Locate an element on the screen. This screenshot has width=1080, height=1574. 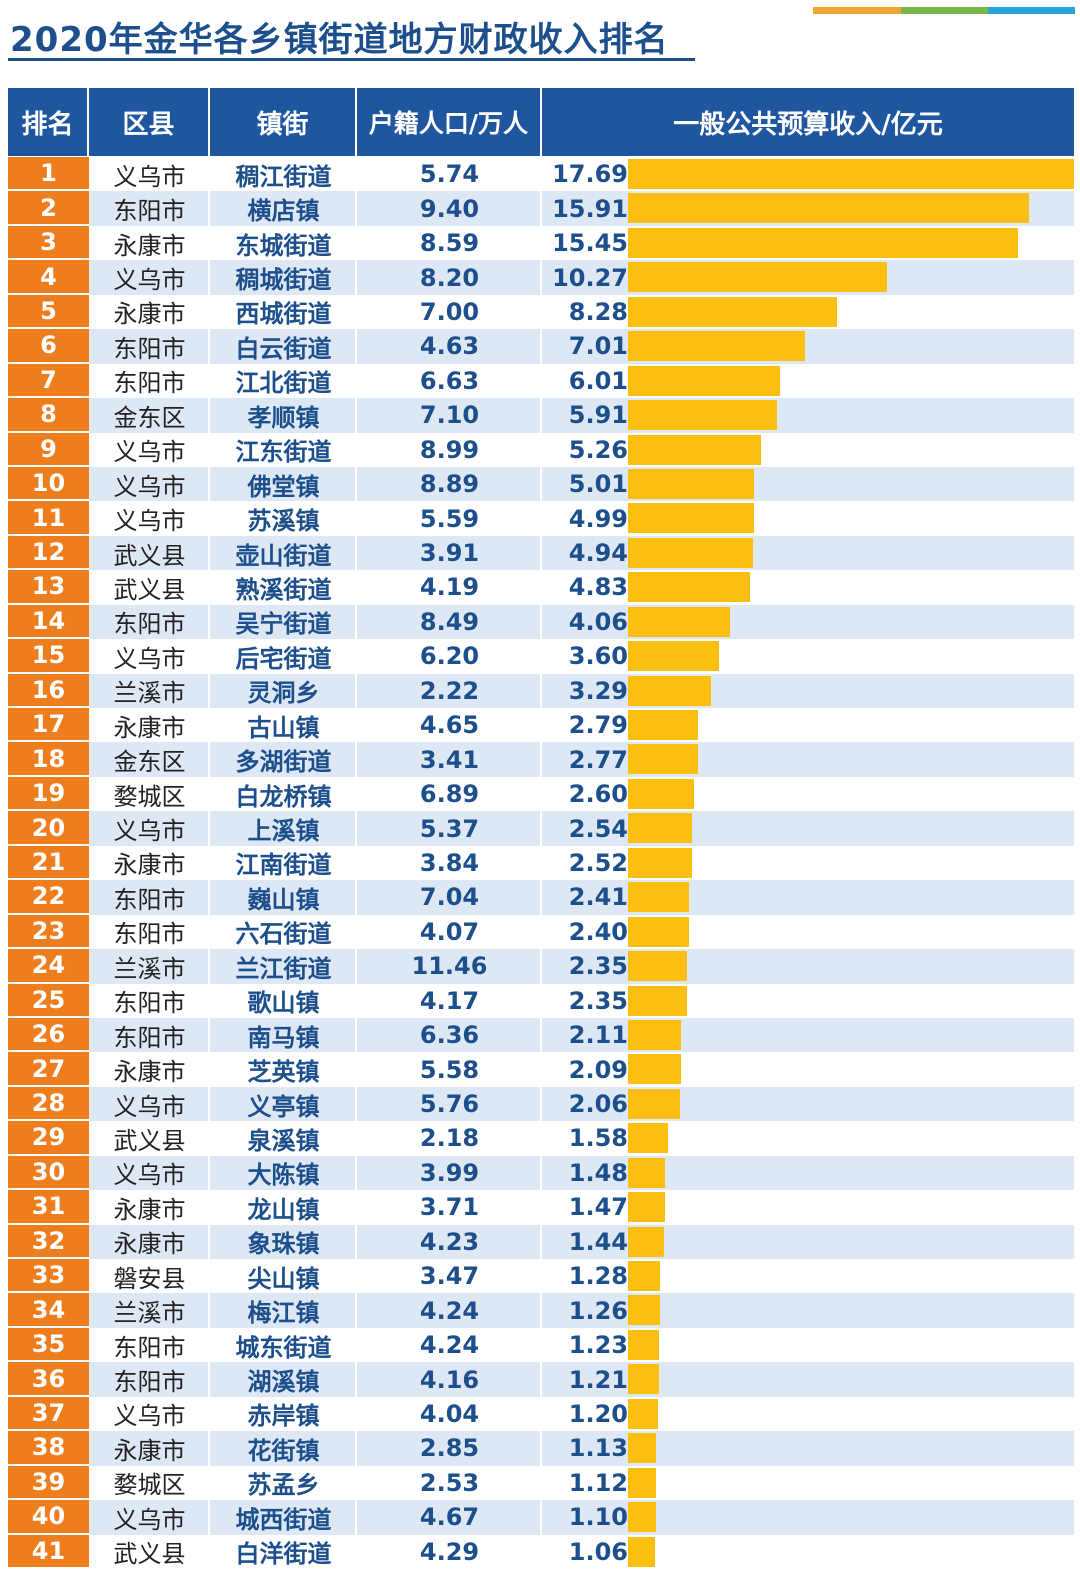
town-cell: 苏溪镇 is located at coordinates (283, 521).